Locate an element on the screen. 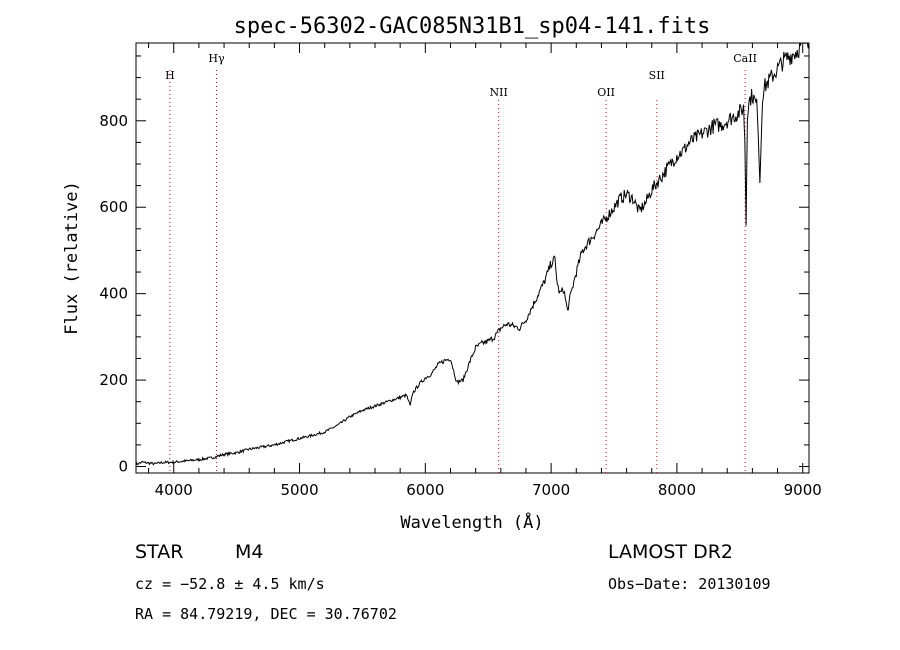 This screenshot has height=650, width=900. subclass: M4 is located at coordinates (249, 552).